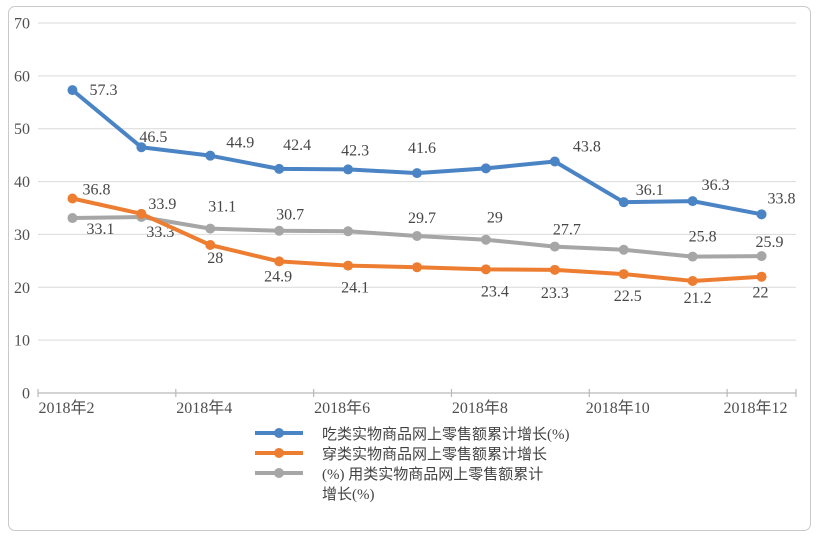  I want to click on y-axis-label: 20, so click(22, 288).